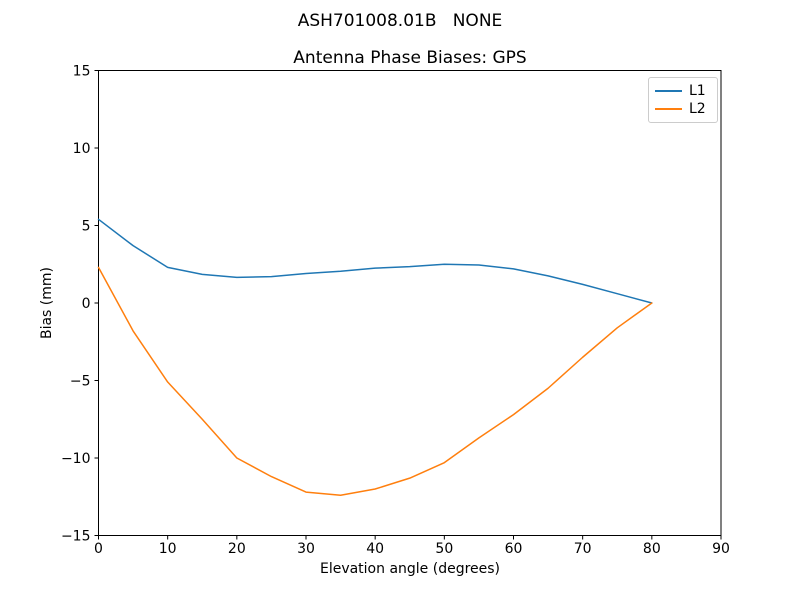 The image size is (800, 600). Describe the element at coordinates (697, 91) in the screenshot. I see `legend-label-l1: L1` at that location.